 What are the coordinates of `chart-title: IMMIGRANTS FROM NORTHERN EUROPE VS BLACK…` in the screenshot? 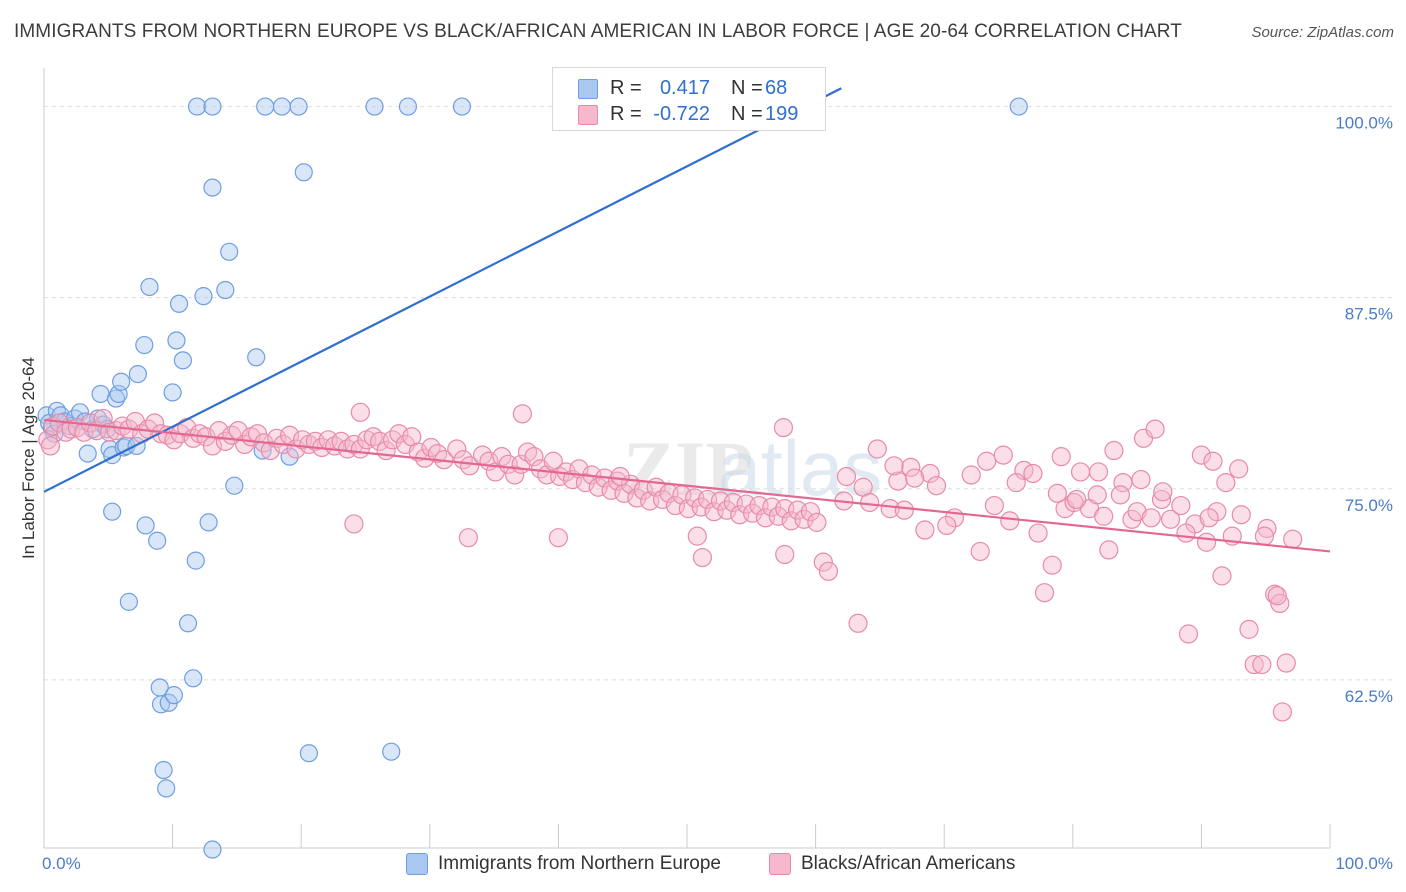 It's located at (598, 31).